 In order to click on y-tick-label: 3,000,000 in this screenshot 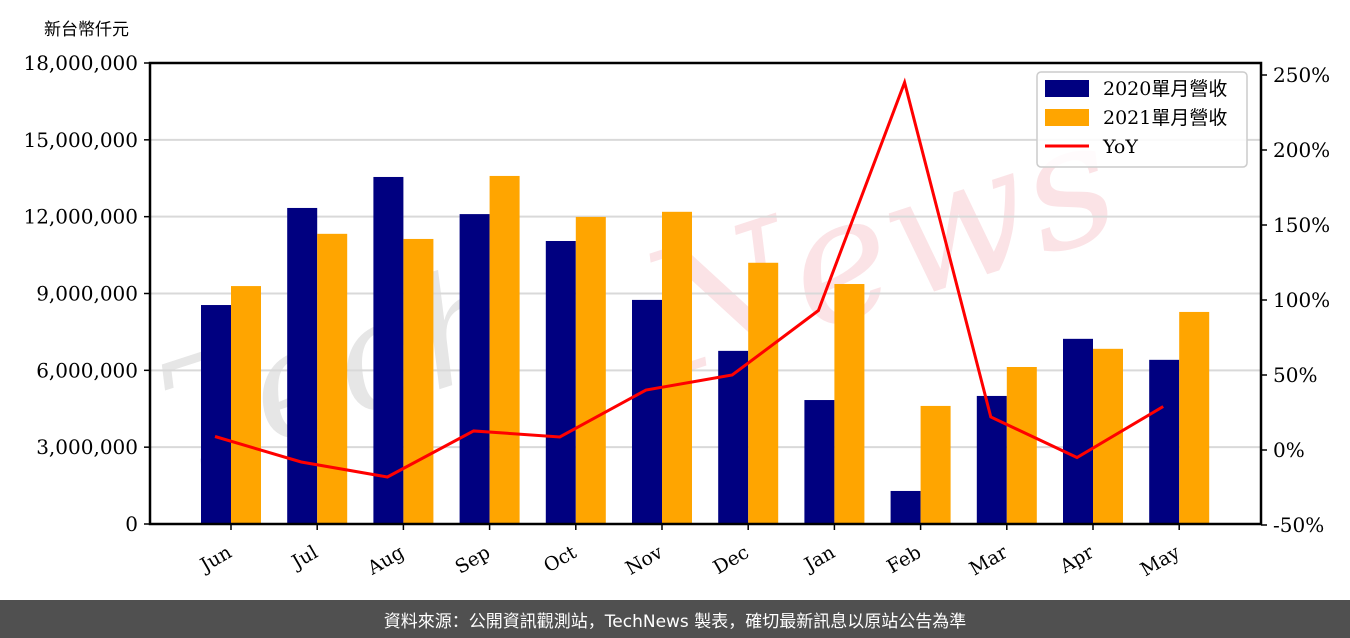, I will do `click(87, 447)`.